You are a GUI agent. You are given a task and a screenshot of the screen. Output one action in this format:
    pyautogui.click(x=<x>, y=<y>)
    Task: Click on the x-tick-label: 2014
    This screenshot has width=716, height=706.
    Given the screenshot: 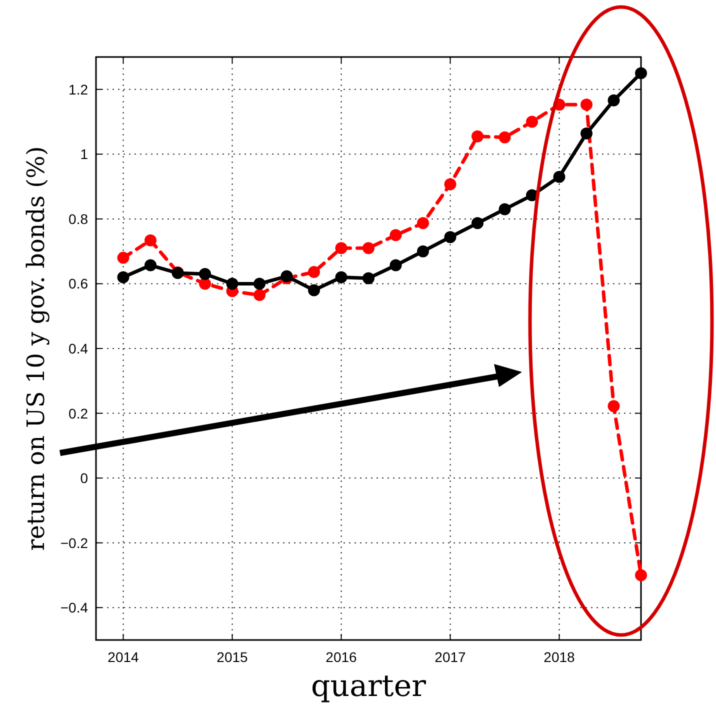 What is the action you would take?
    pyautogui.click(x=124, y=657)
    